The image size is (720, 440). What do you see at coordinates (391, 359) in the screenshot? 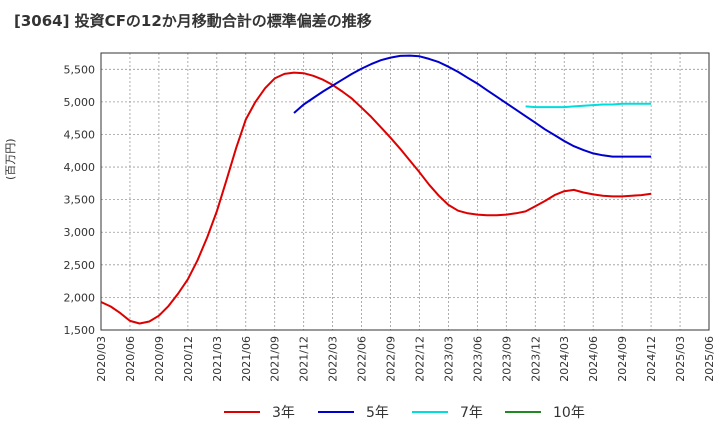
I see `x-tick-label: 2022/09` at bounding box center [391, 359].